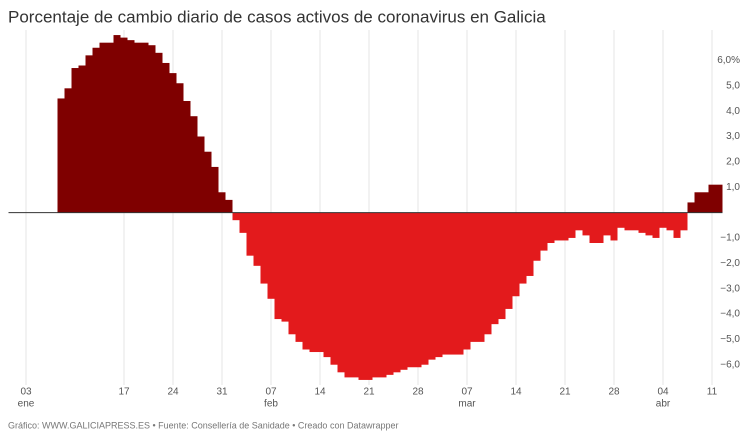 The height and width of the screenshot is (447, 756). Describe the element at coordinates (728, 60) in the screenshot. I see `y-tick-label: 6,0%` at that location.